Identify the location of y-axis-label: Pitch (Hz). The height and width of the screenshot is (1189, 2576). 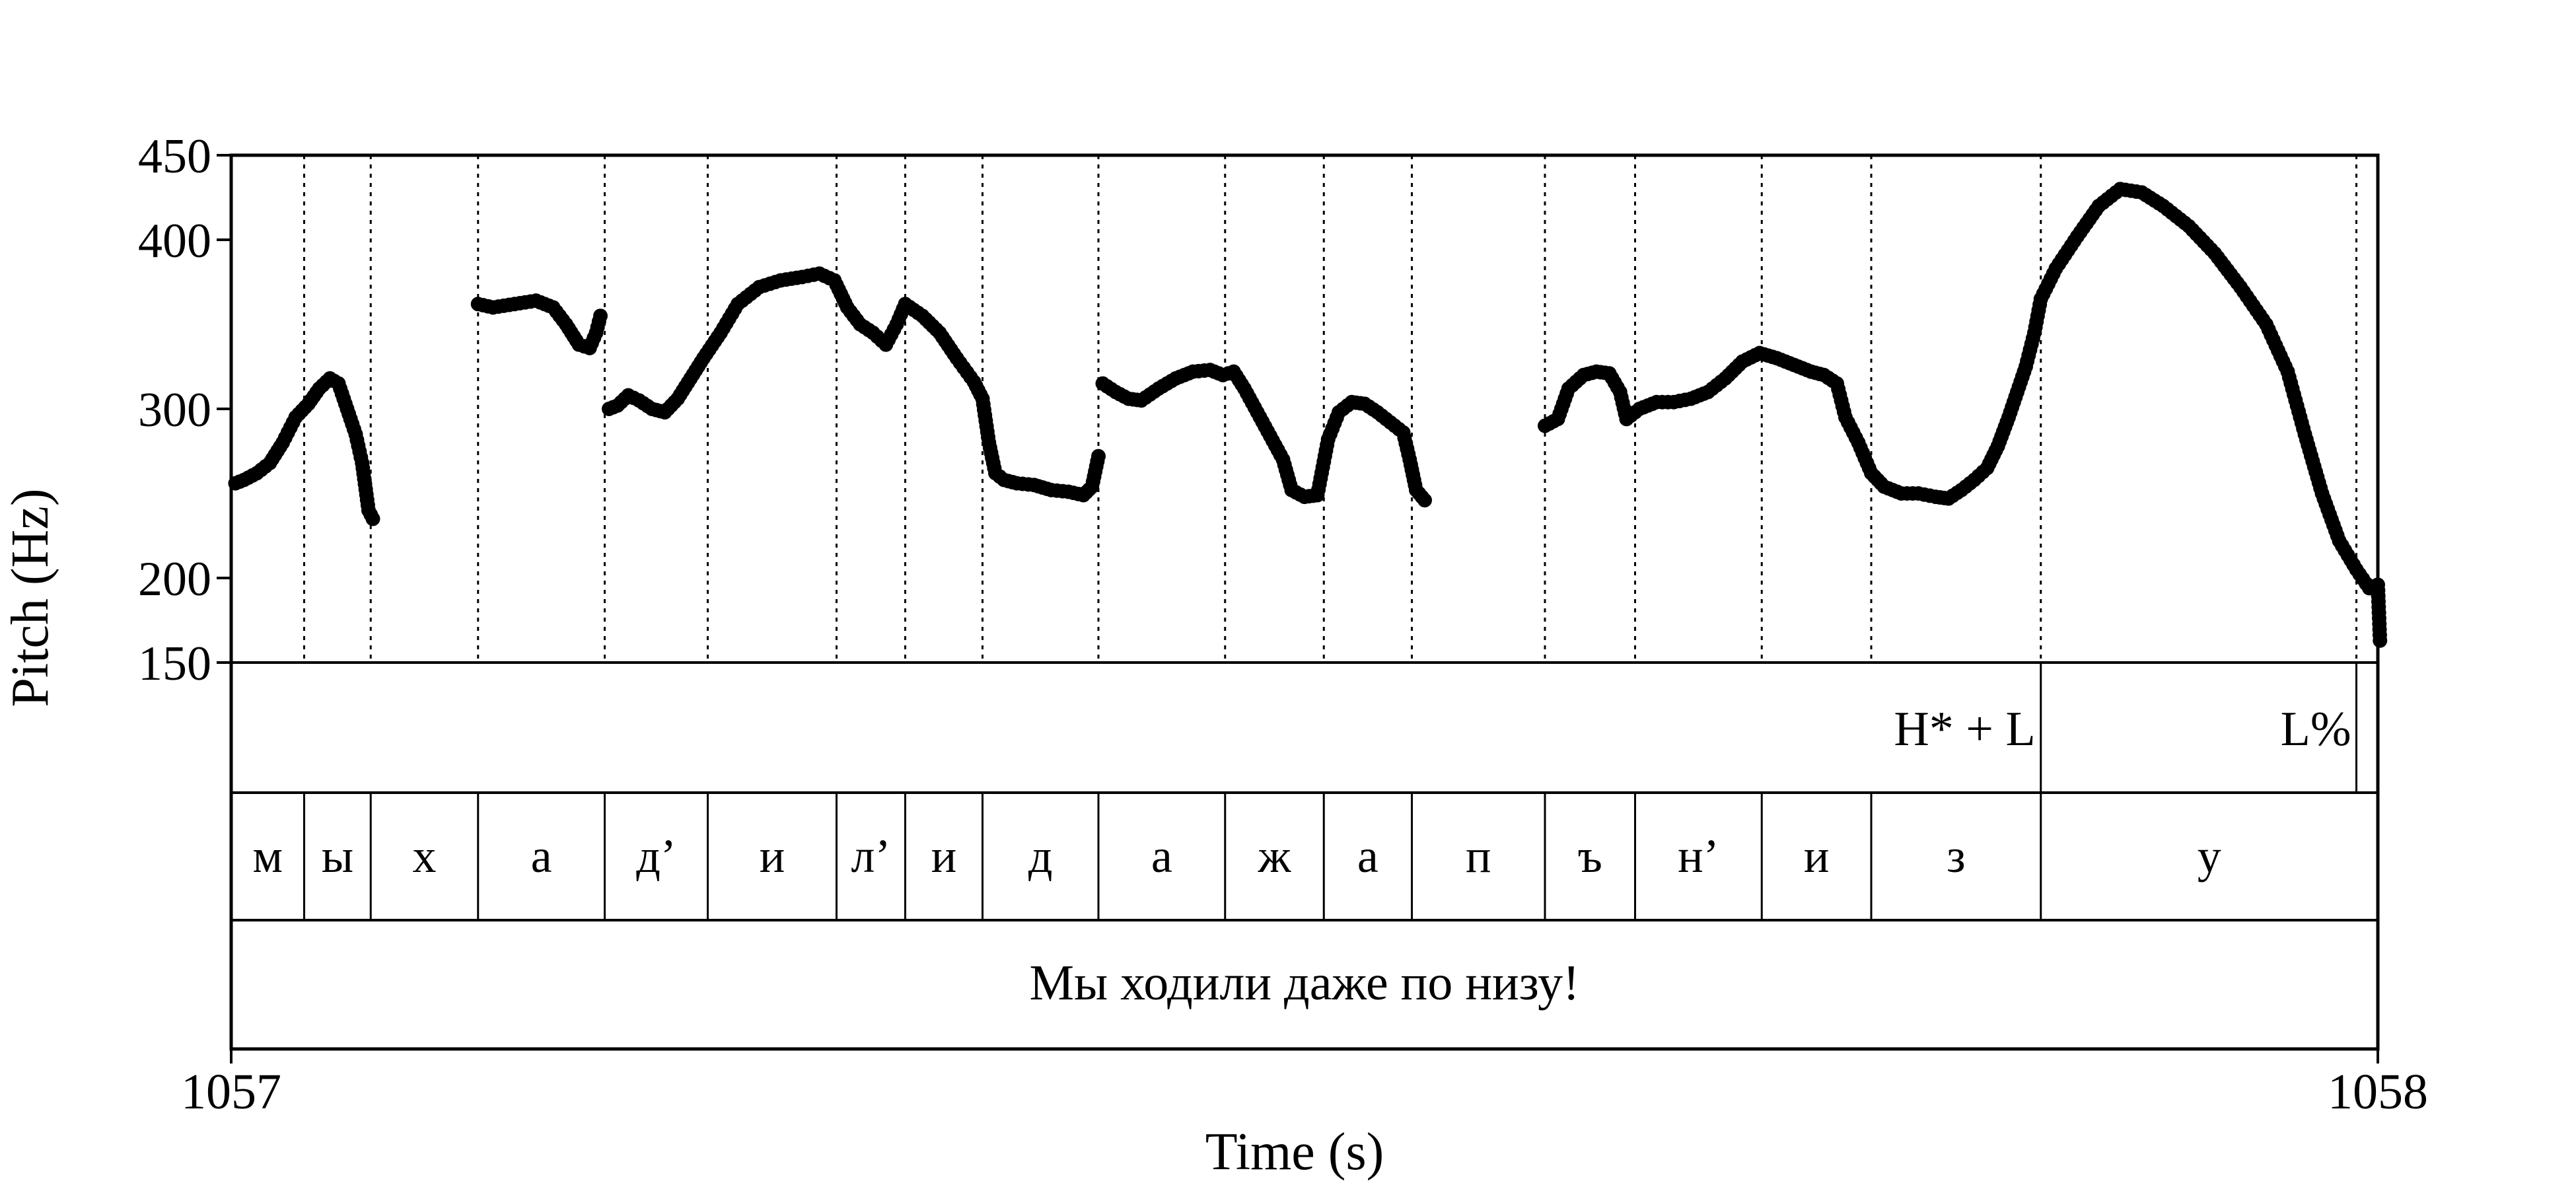
(30, 597).